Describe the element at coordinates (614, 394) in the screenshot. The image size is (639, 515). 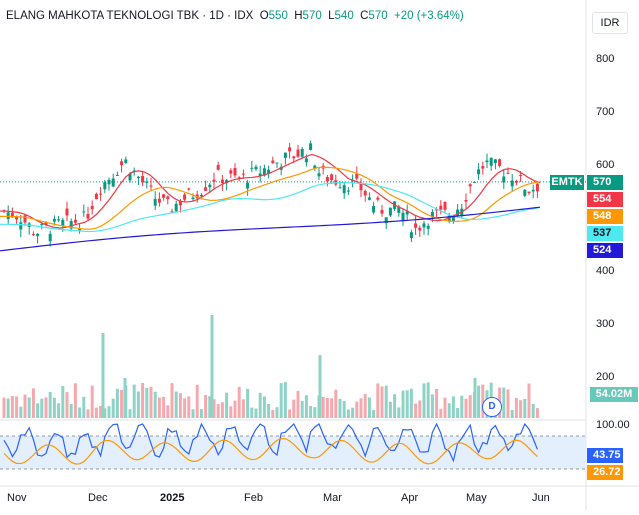
I see `volume-tag: 54.02M` at that location.